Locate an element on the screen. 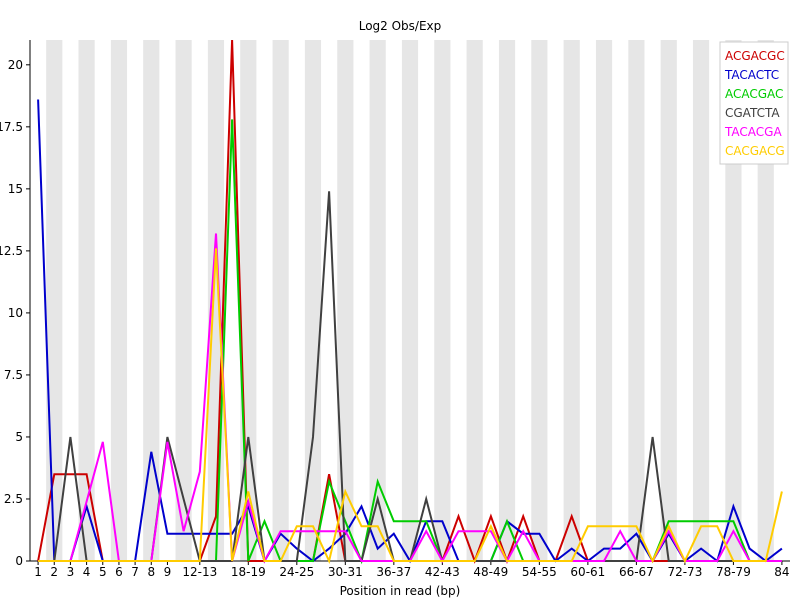 The image size is (800, 600). x-tick-label: 36-37 is located at coordinates (393, 572).